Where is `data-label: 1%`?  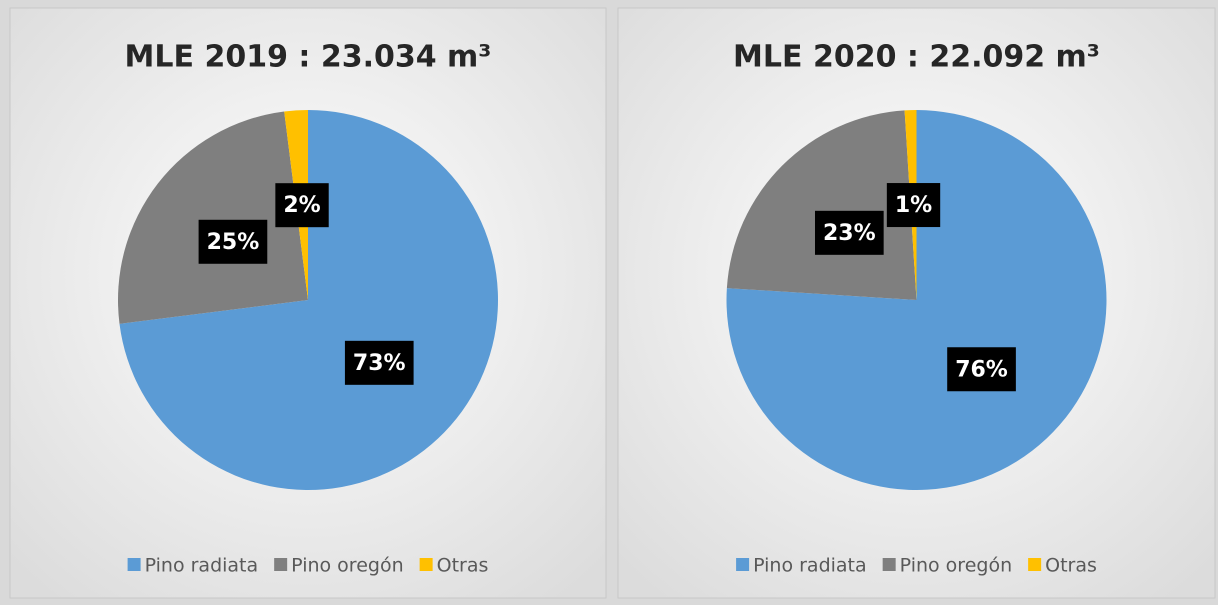 data-label: 1% is located at coordinates (913, 205).